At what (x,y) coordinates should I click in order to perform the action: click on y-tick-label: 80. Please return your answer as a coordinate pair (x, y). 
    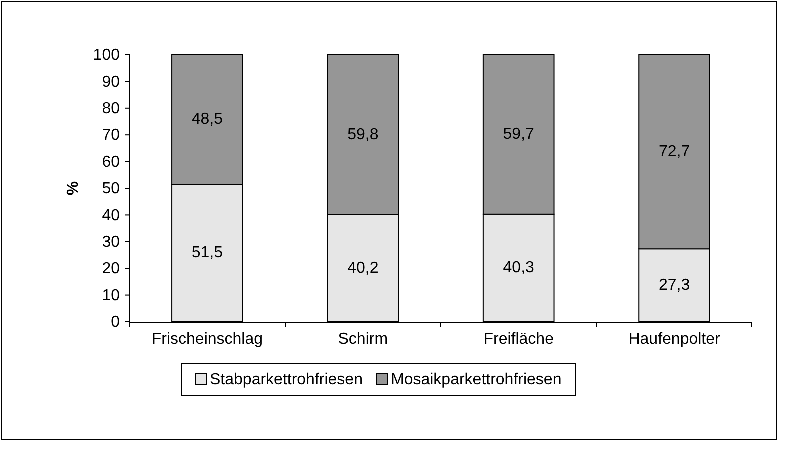
    Looking at the image, I should click on (111, 109).